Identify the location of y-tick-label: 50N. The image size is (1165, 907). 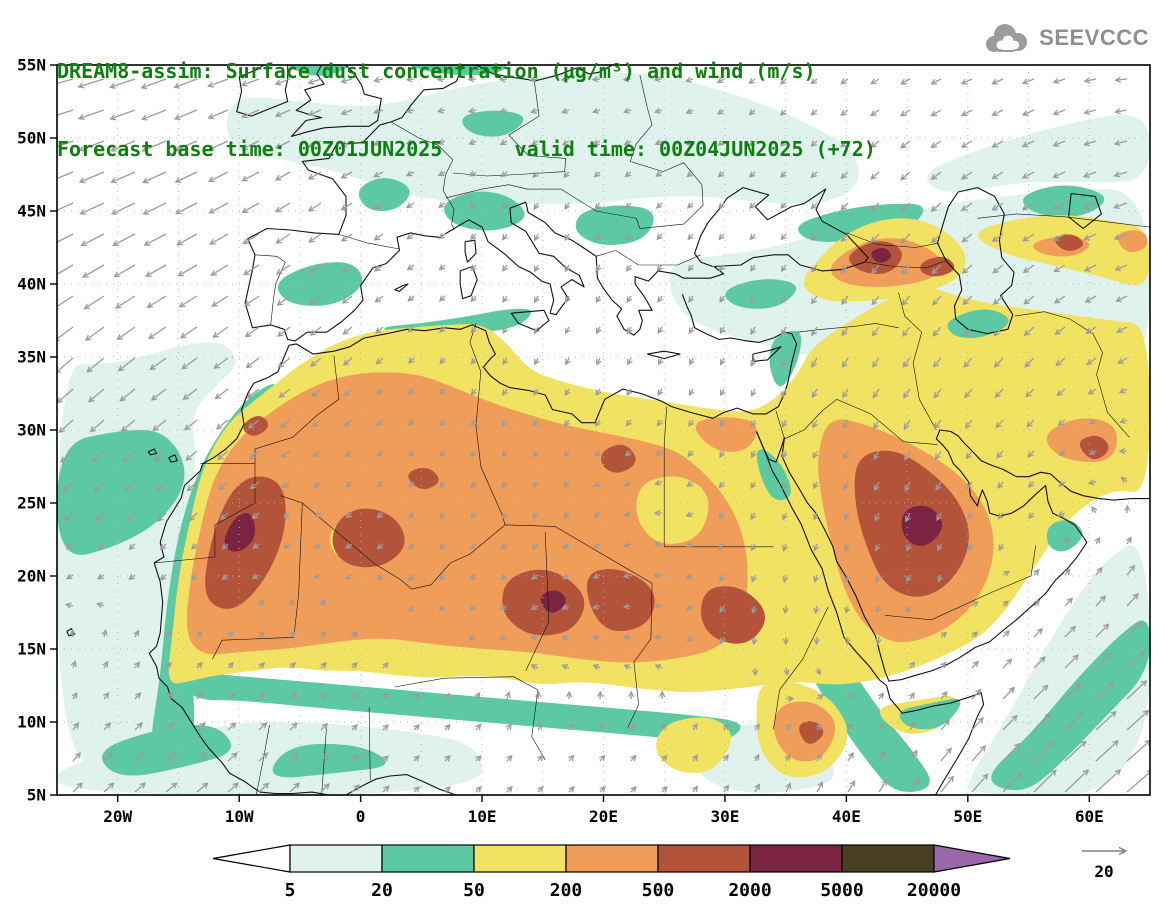
(31, 138).